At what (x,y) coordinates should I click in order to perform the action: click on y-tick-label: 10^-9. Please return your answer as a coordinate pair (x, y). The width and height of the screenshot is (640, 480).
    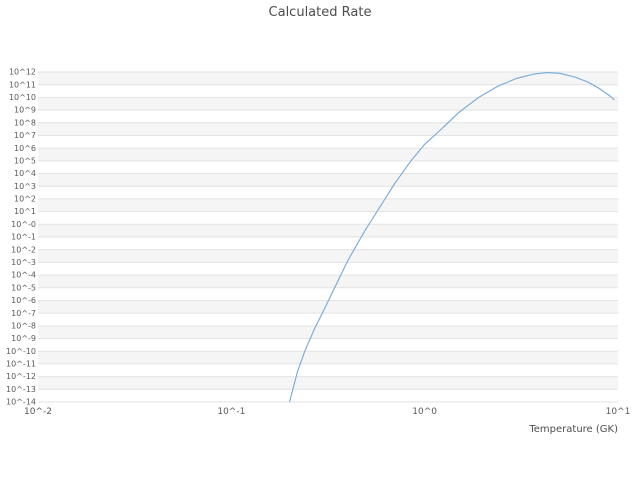
    Looking at the image, I should click on (23, 338).